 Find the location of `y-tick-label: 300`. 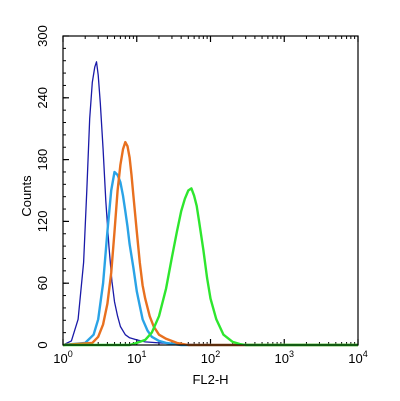

y-tick-label: 300 is located at coordinates (42, 36).